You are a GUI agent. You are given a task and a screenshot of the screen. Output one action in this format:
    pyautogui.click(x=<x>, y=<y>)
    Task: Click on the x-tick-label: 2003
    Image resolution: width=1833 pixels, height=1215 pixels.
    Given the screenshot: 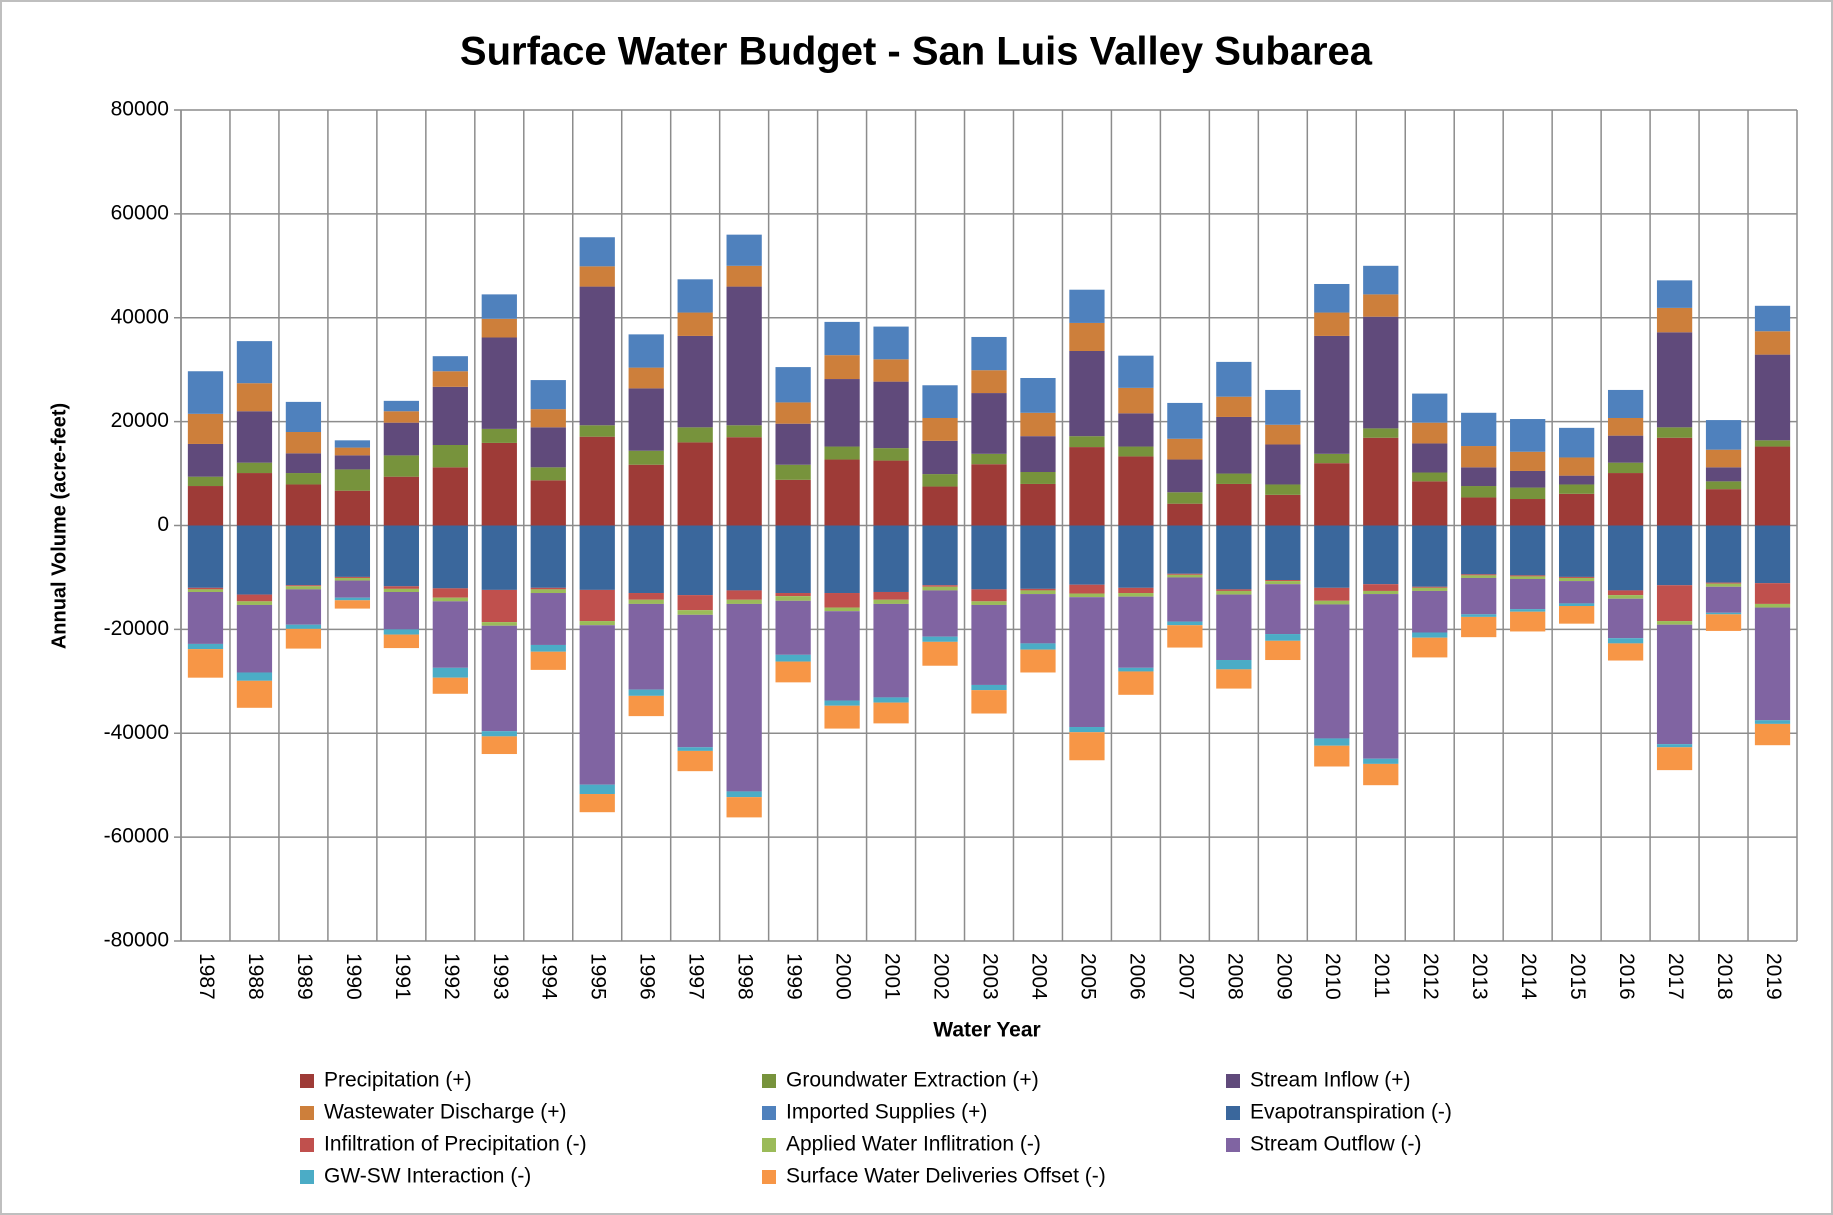 What is the action you would take?
    pyautogui.click(x=989, y=976)
    